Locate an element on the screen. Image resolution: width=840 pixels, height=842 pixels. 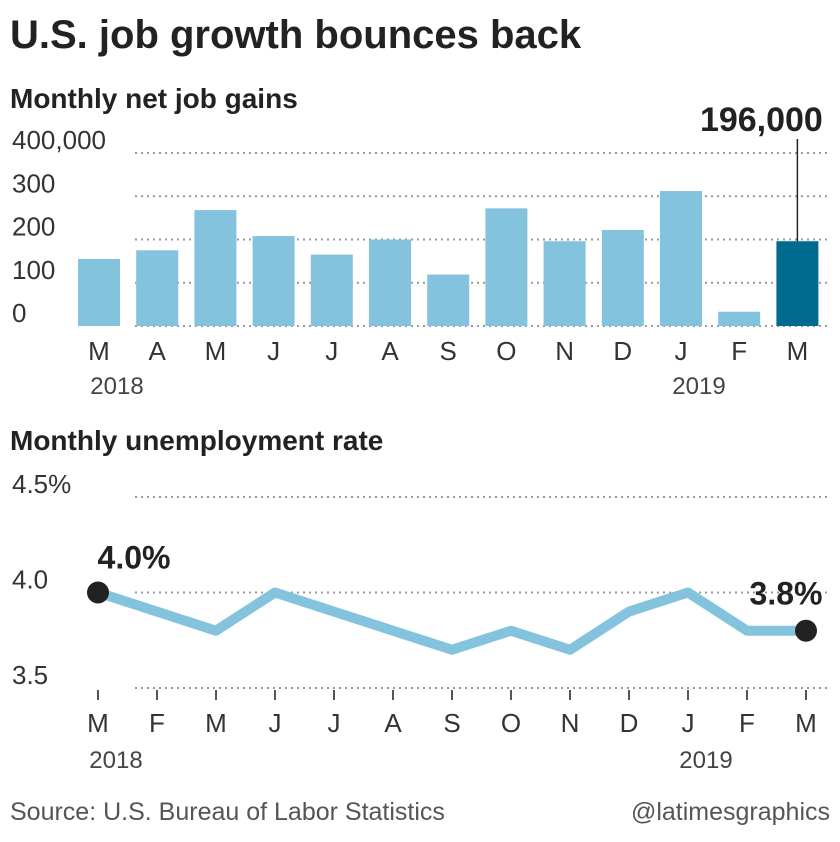
y-tick-label: 200 is located at coordinates (33, 227).